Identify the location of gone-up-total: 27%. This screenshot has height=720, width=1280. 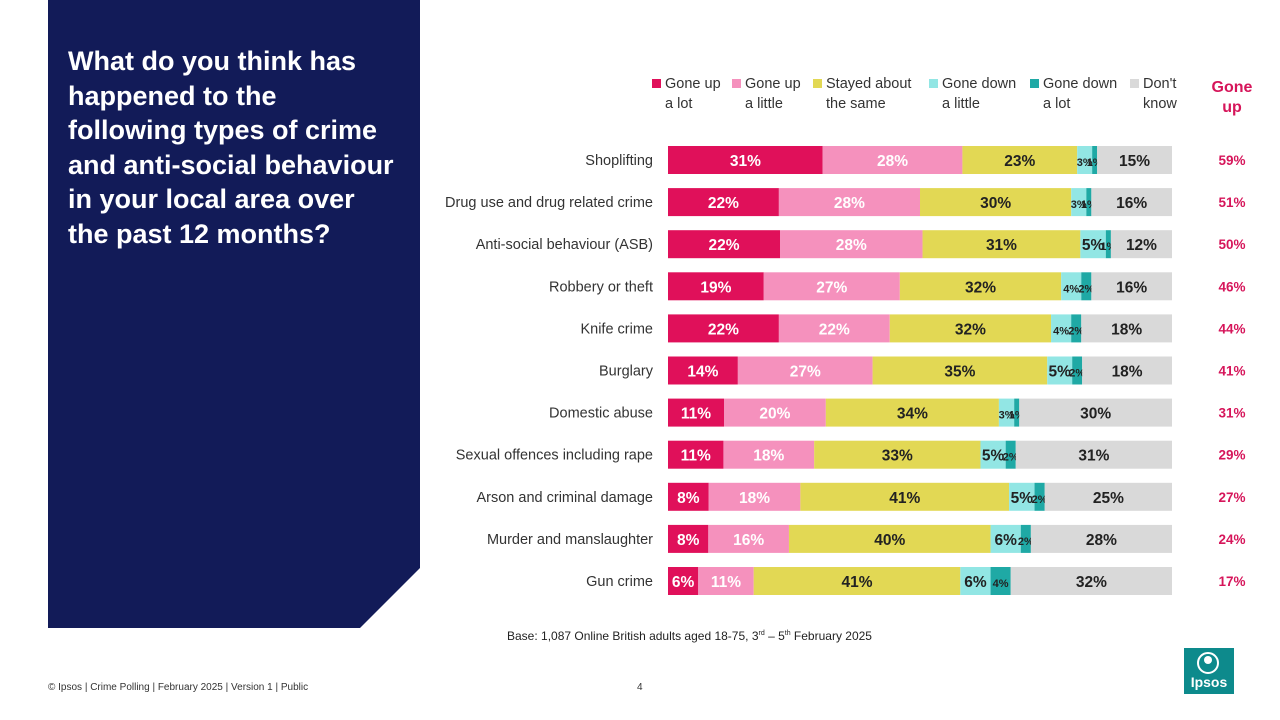
(1231, 497).